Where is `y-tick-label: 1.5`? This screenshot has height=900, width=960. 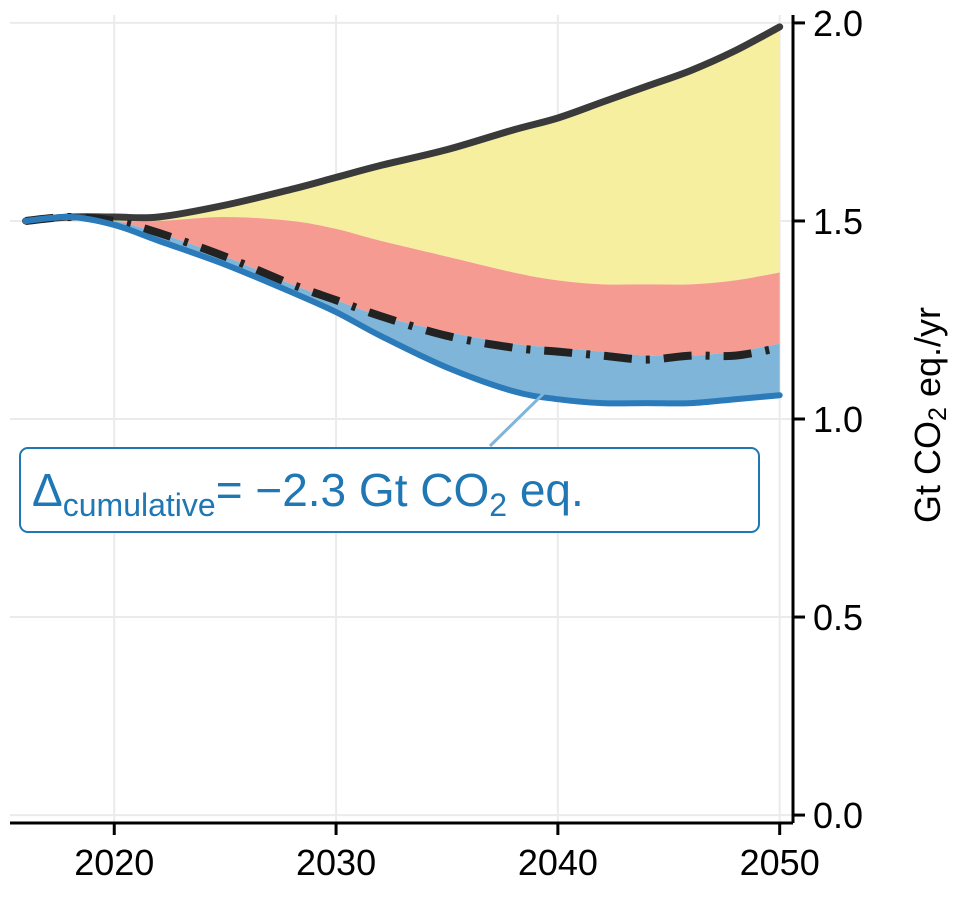
y-tick-label: 1.5 is located at coordinates (838, 221).